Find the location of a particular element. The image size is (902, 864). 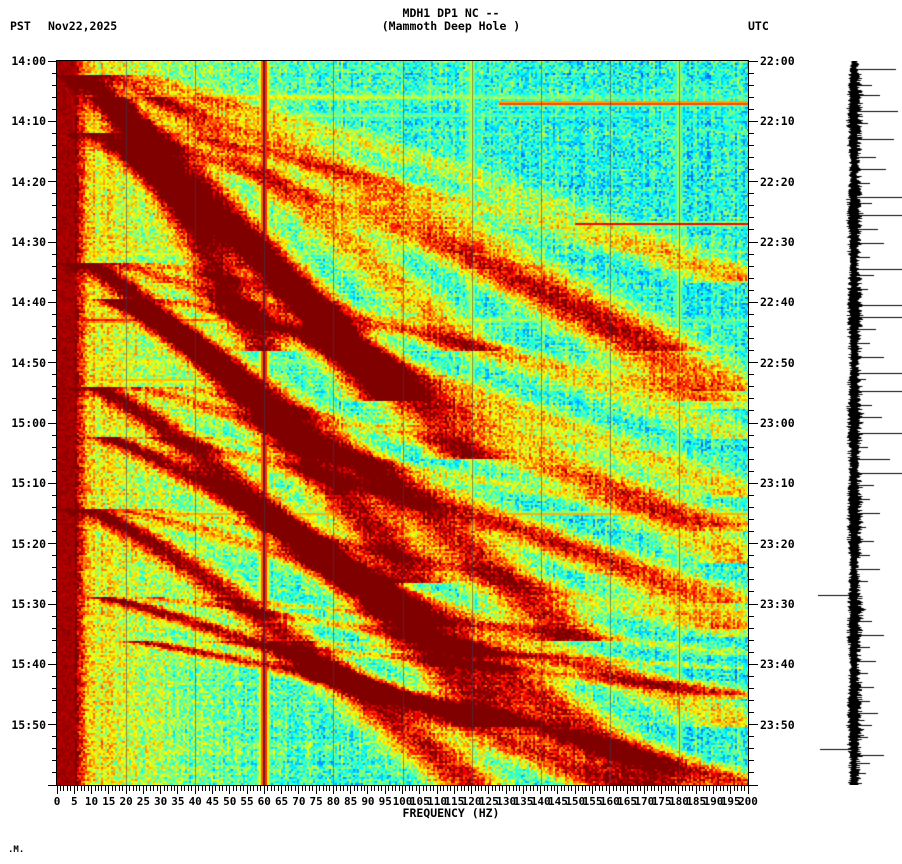

time-tick-label: 15:10 is located at coordinates (28, 483).